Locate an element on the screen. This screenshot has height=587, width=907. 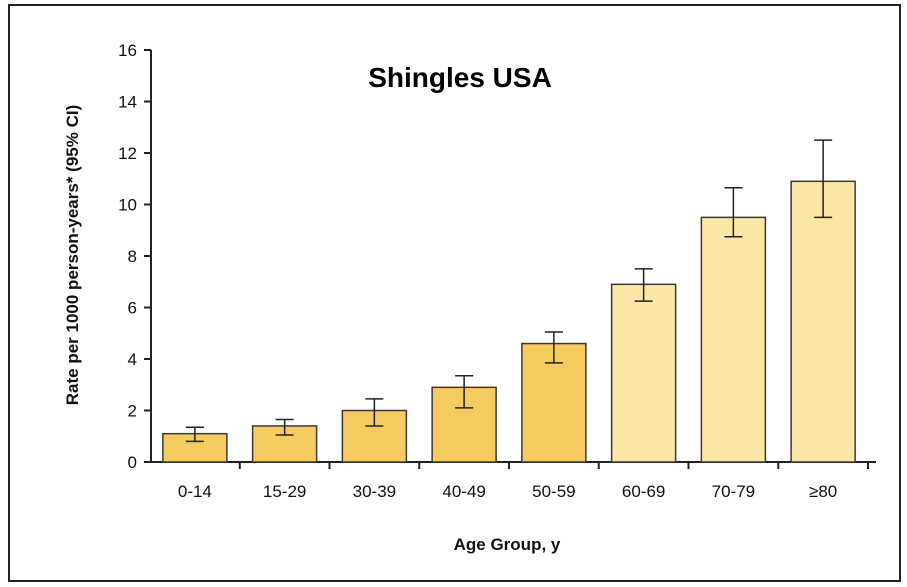
x-tick-label: ≥80 is located at coordinates (823, 491).